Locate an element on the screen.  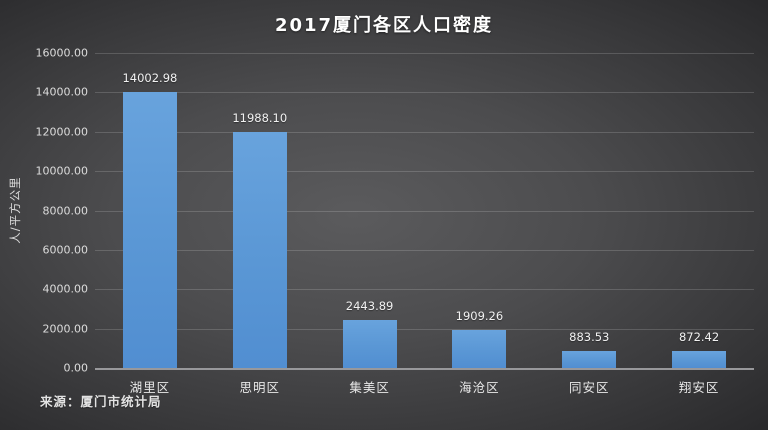
bar-value-label: 14002.98 is located at coordinates (150, 78).